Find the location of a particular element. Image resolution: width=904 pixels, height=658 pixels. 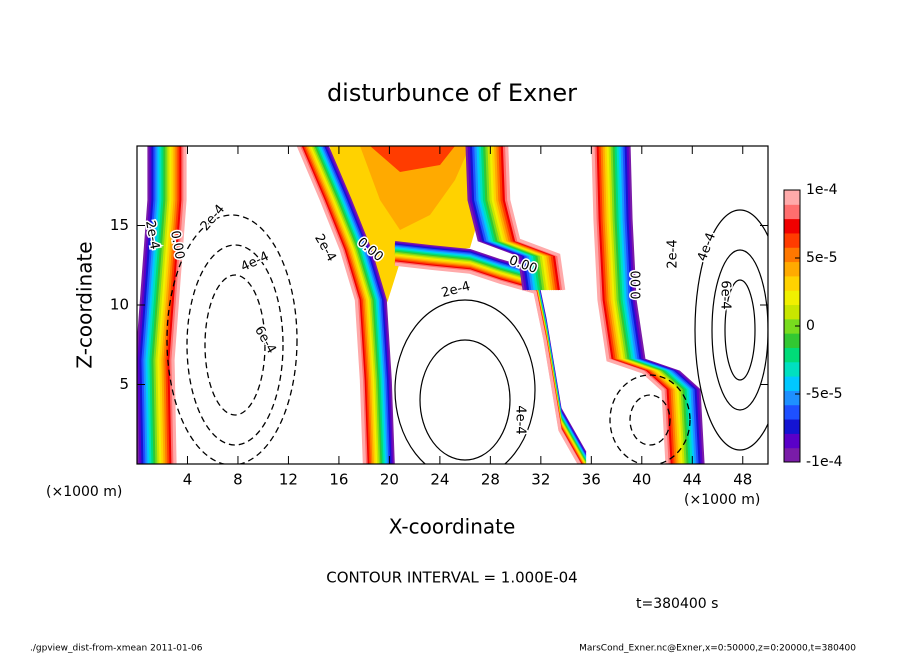

y-tick-label: 10 is located at coordinates (119, 305).